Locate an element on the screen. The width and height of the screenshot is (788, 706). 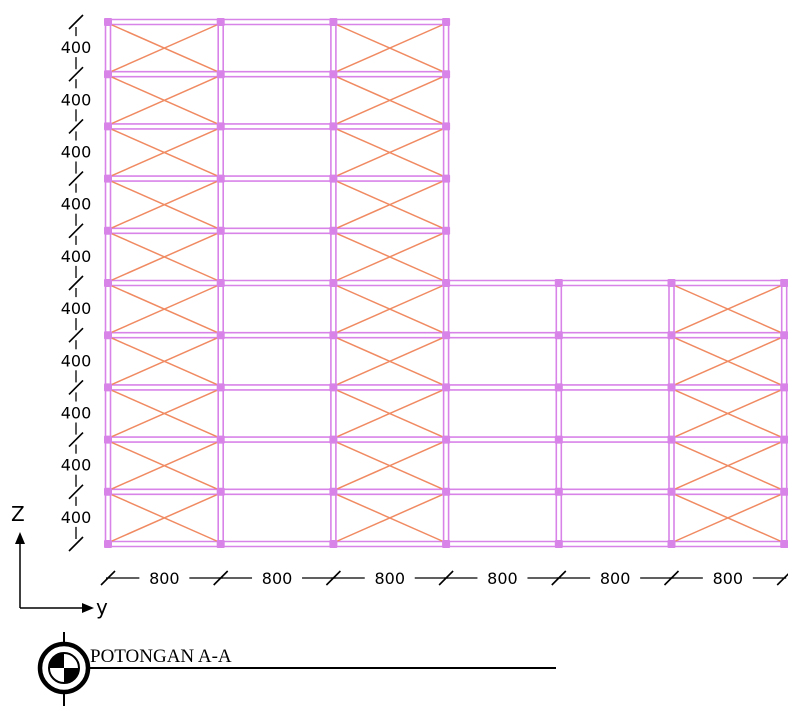
bay-width-dimensions: 800 800 800 800 800 800 is located at coordinates (444, 578).